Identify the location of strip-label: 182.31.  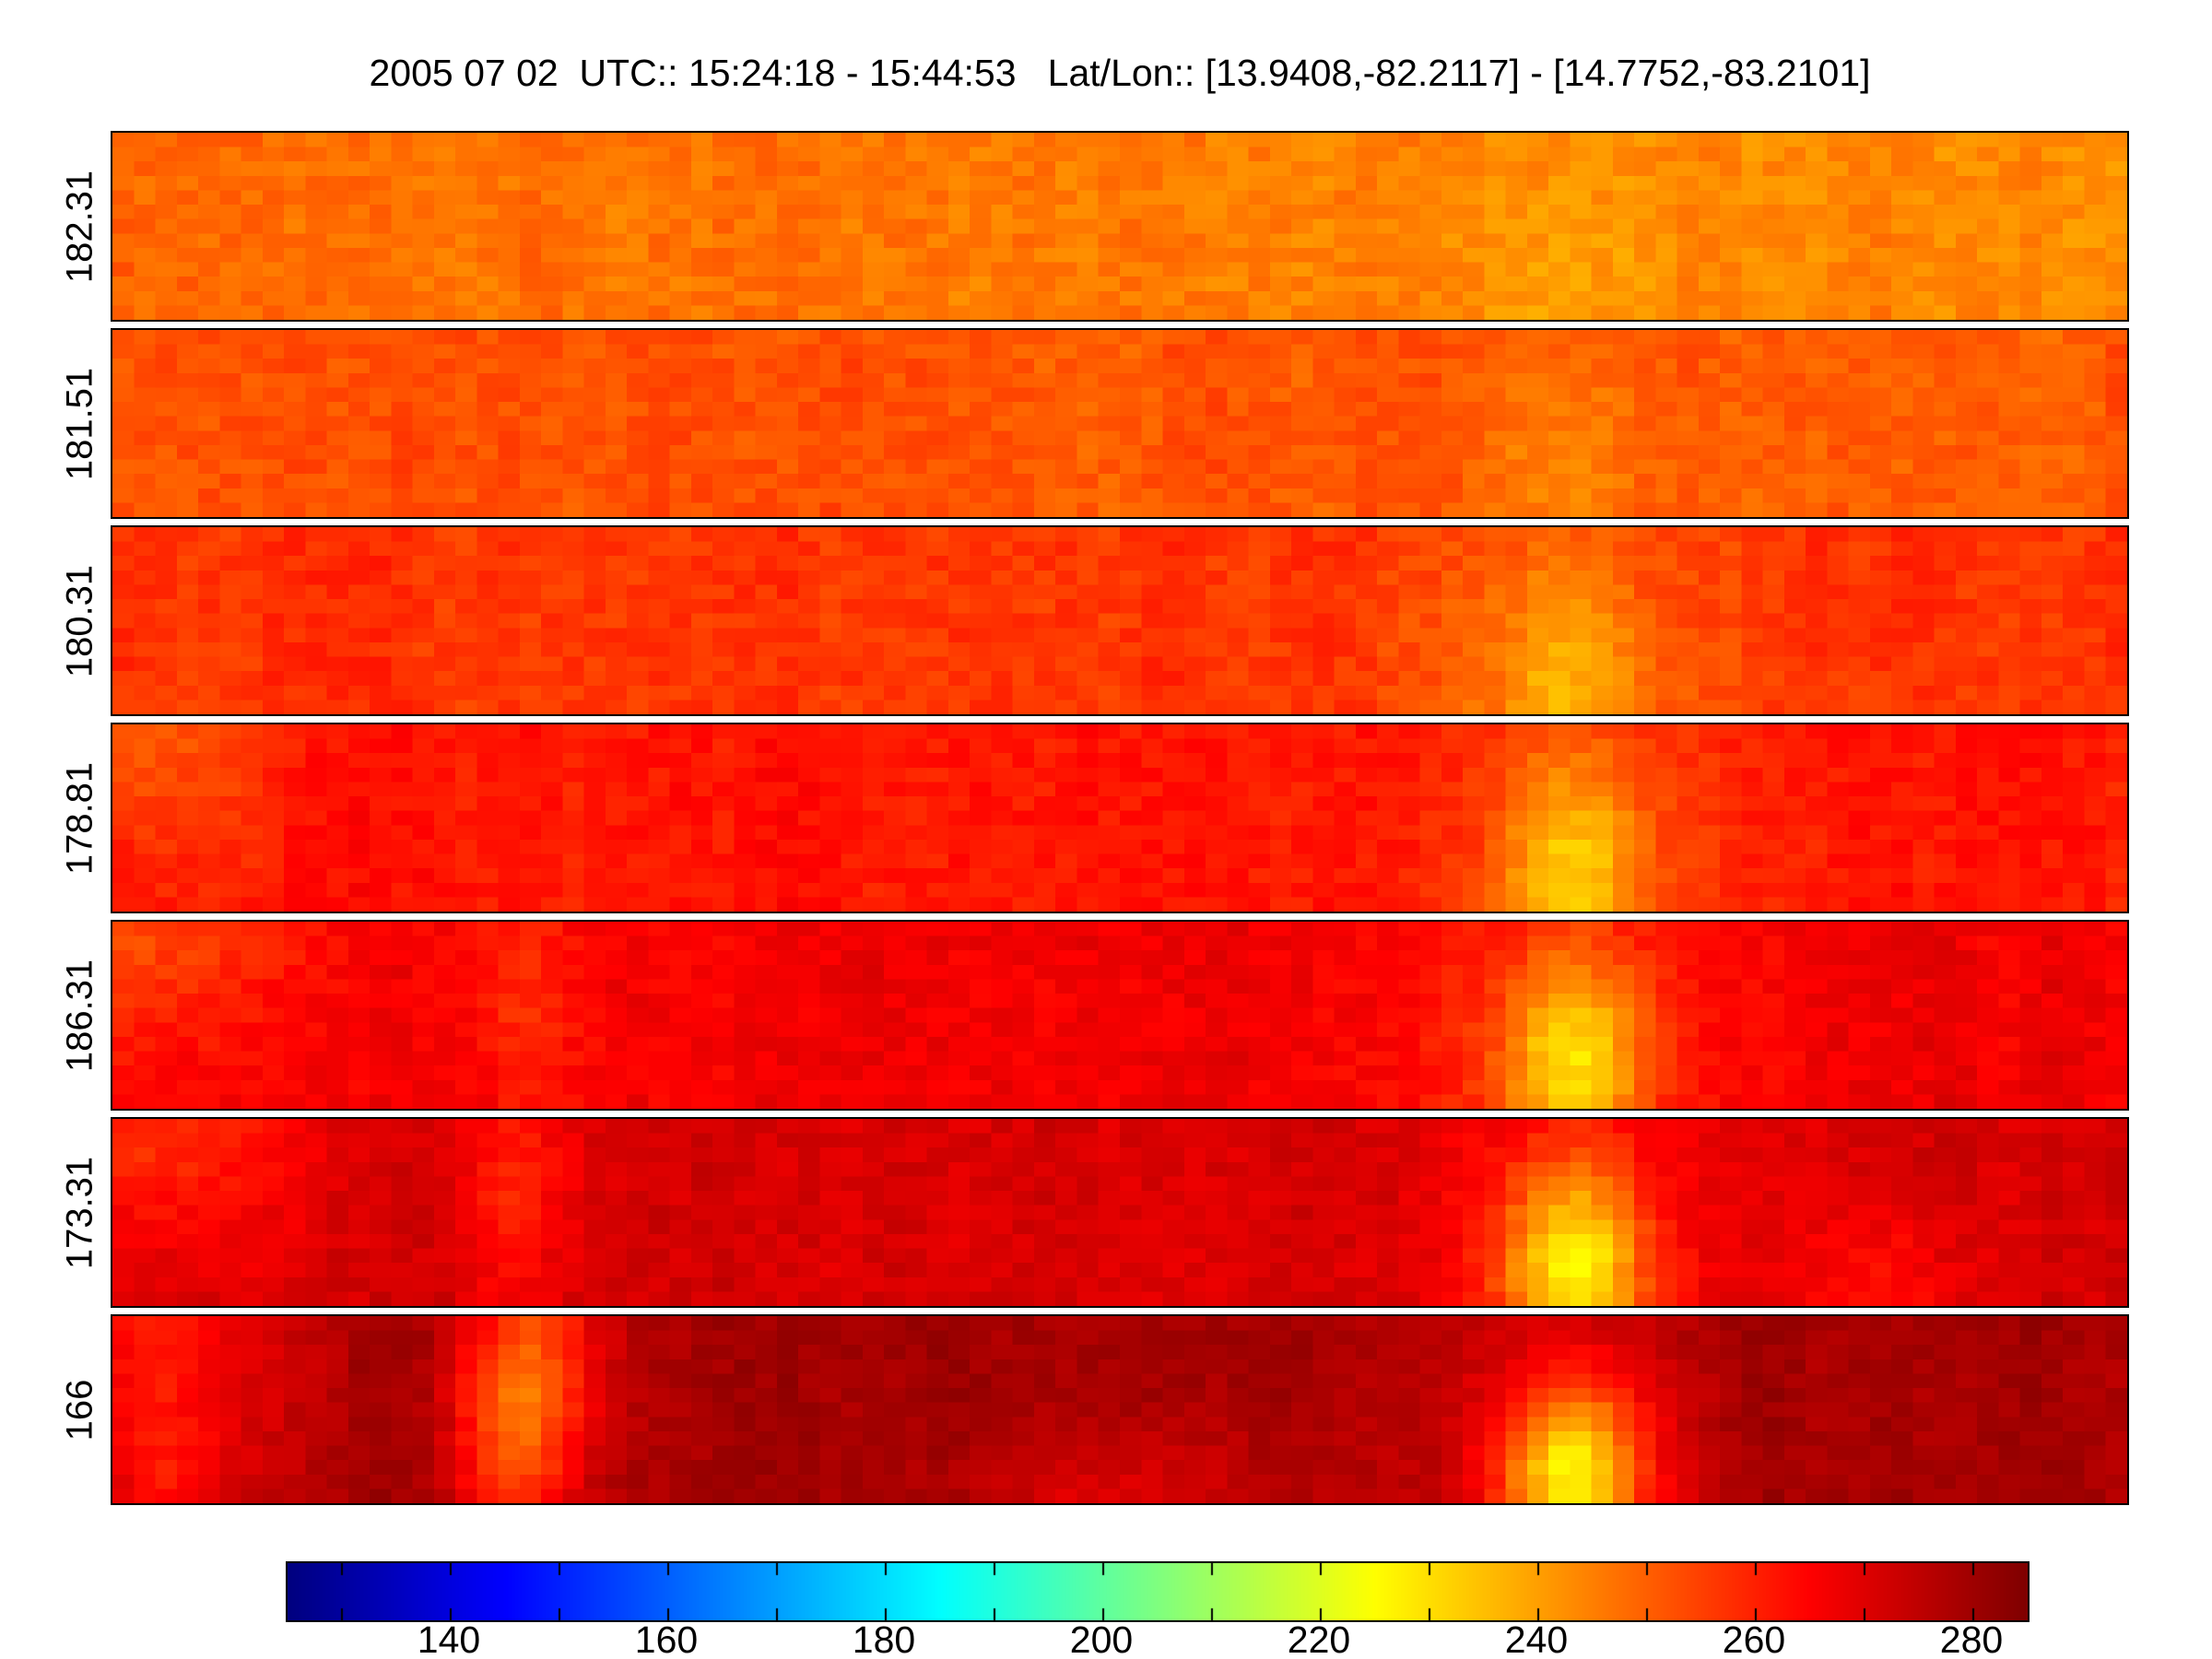
(79, 226).